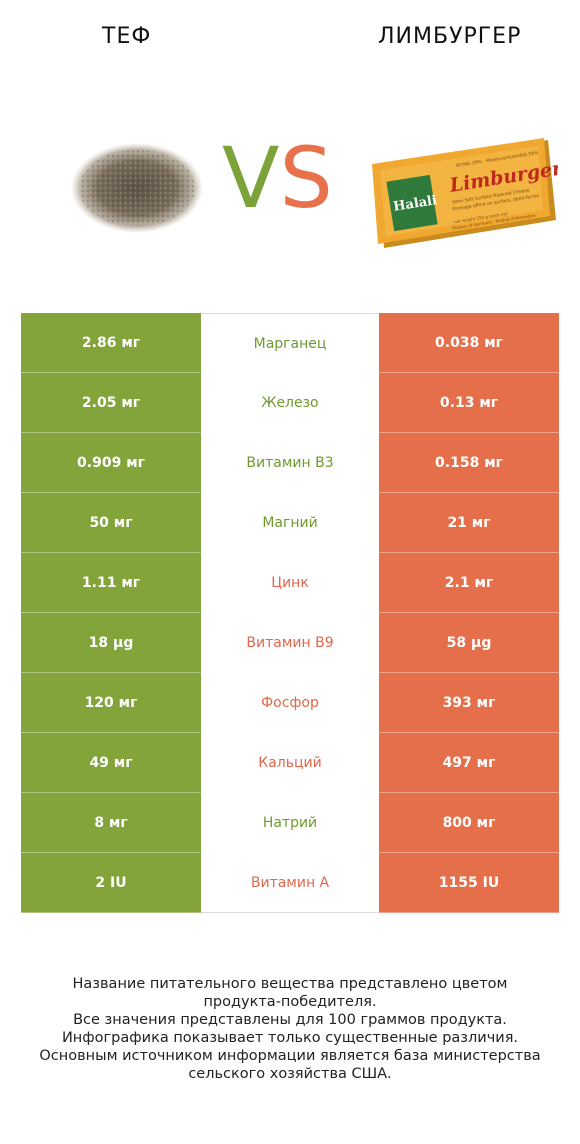 This screenshot has width=580, height=1144. What do you see at coordinates (469, 643) in the screenshot?
I see `limburger-value: 58 µg` at bounding box center [469, 643].